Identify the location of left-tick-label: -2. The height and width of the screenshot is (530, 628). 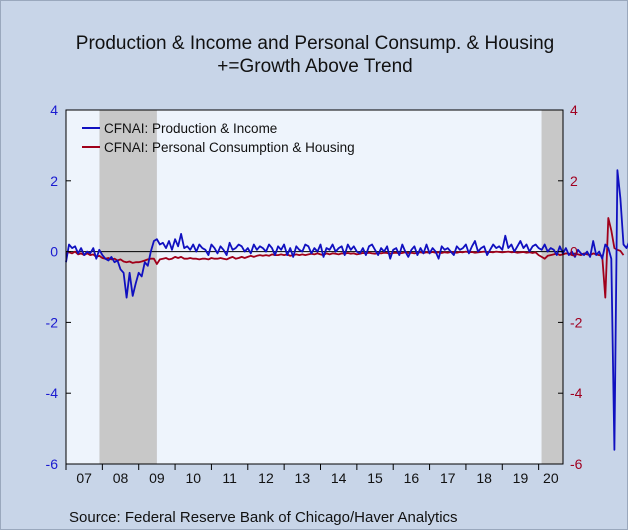
(52, 322).